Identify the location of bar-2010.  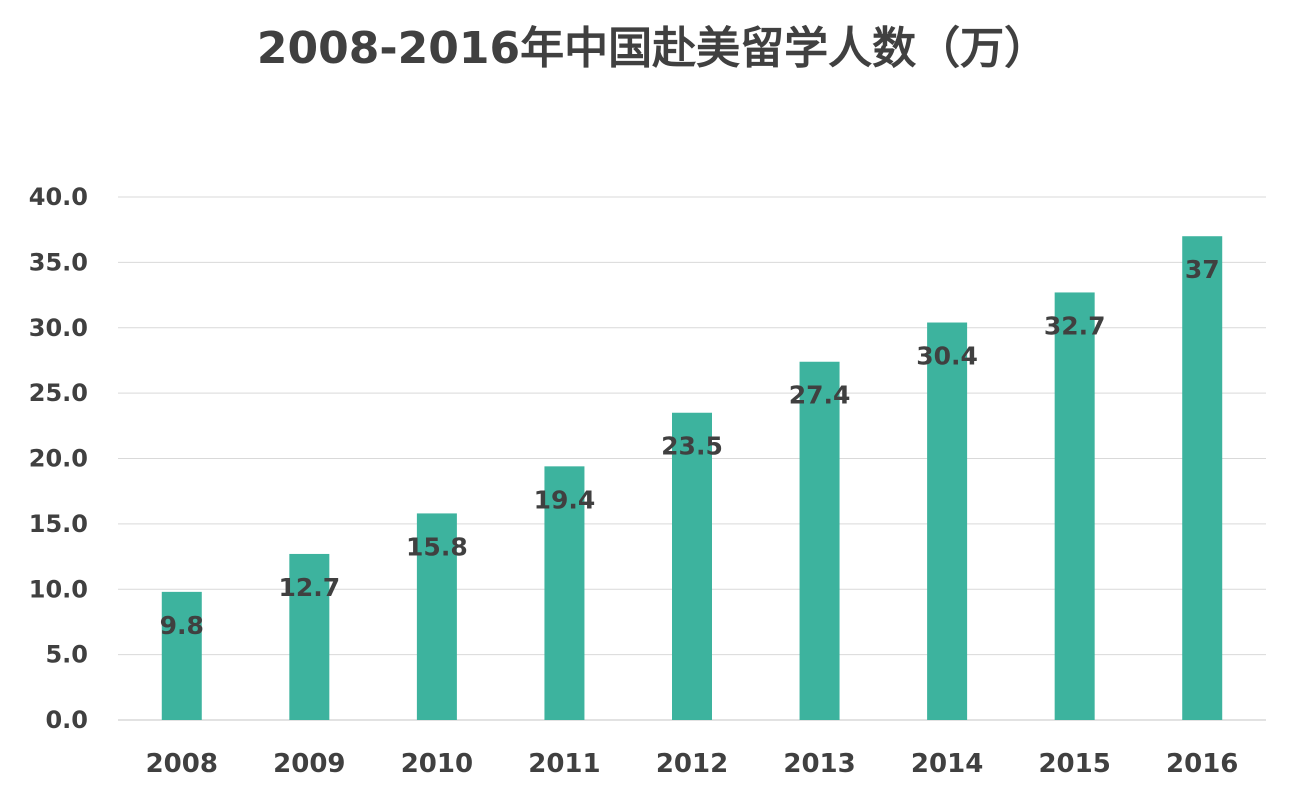
(436, 616).